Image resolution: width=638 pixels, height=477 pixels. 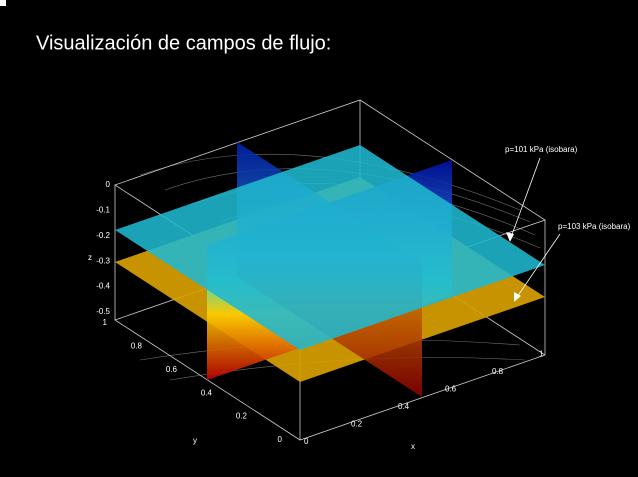 What do you see at coordinates (103, 286) in the screenshot?
I see `z-tick-label: -0.4` at bounding box center [103, 286].